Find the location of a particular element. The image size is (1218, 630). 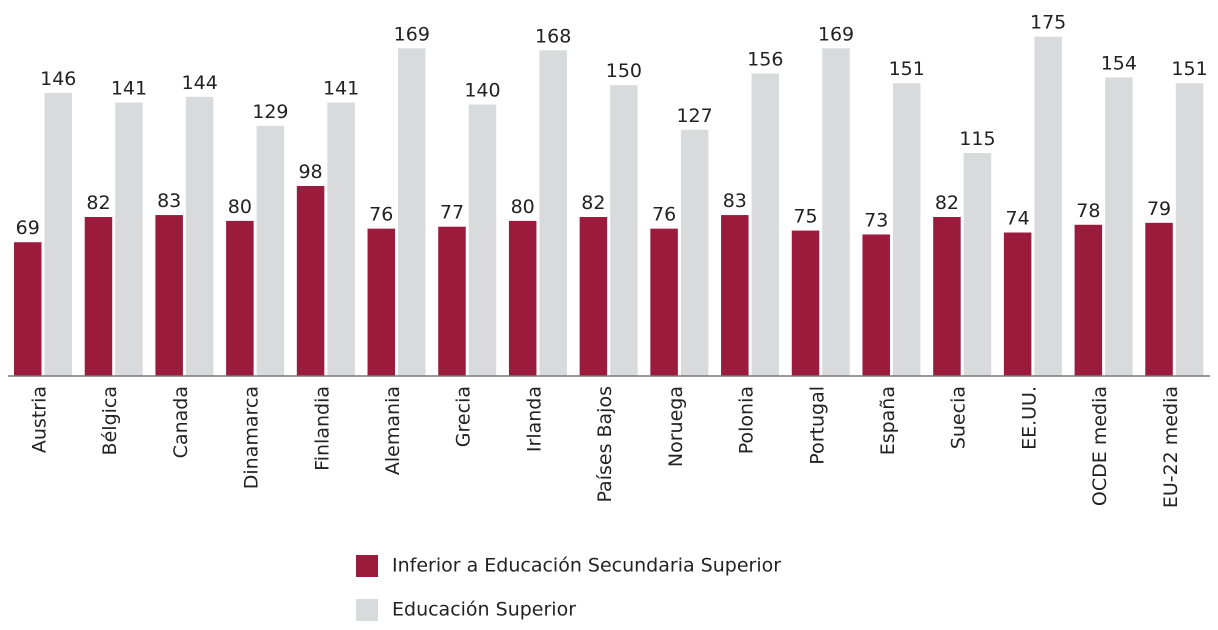

value-label: 144 is located at coordinates (200, 83).